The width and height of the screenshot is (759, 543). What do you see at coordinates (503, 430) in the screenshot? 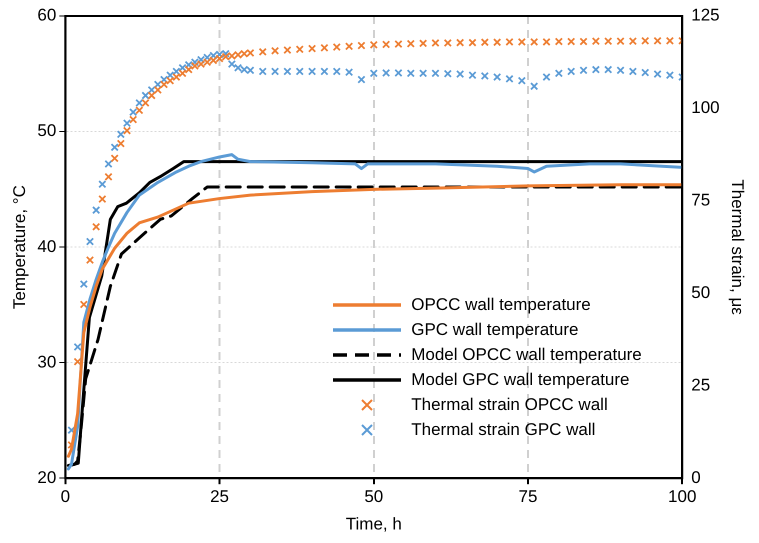
I see `legend-label: Thermal strain GPC wall` at bounding box center [503, 430].